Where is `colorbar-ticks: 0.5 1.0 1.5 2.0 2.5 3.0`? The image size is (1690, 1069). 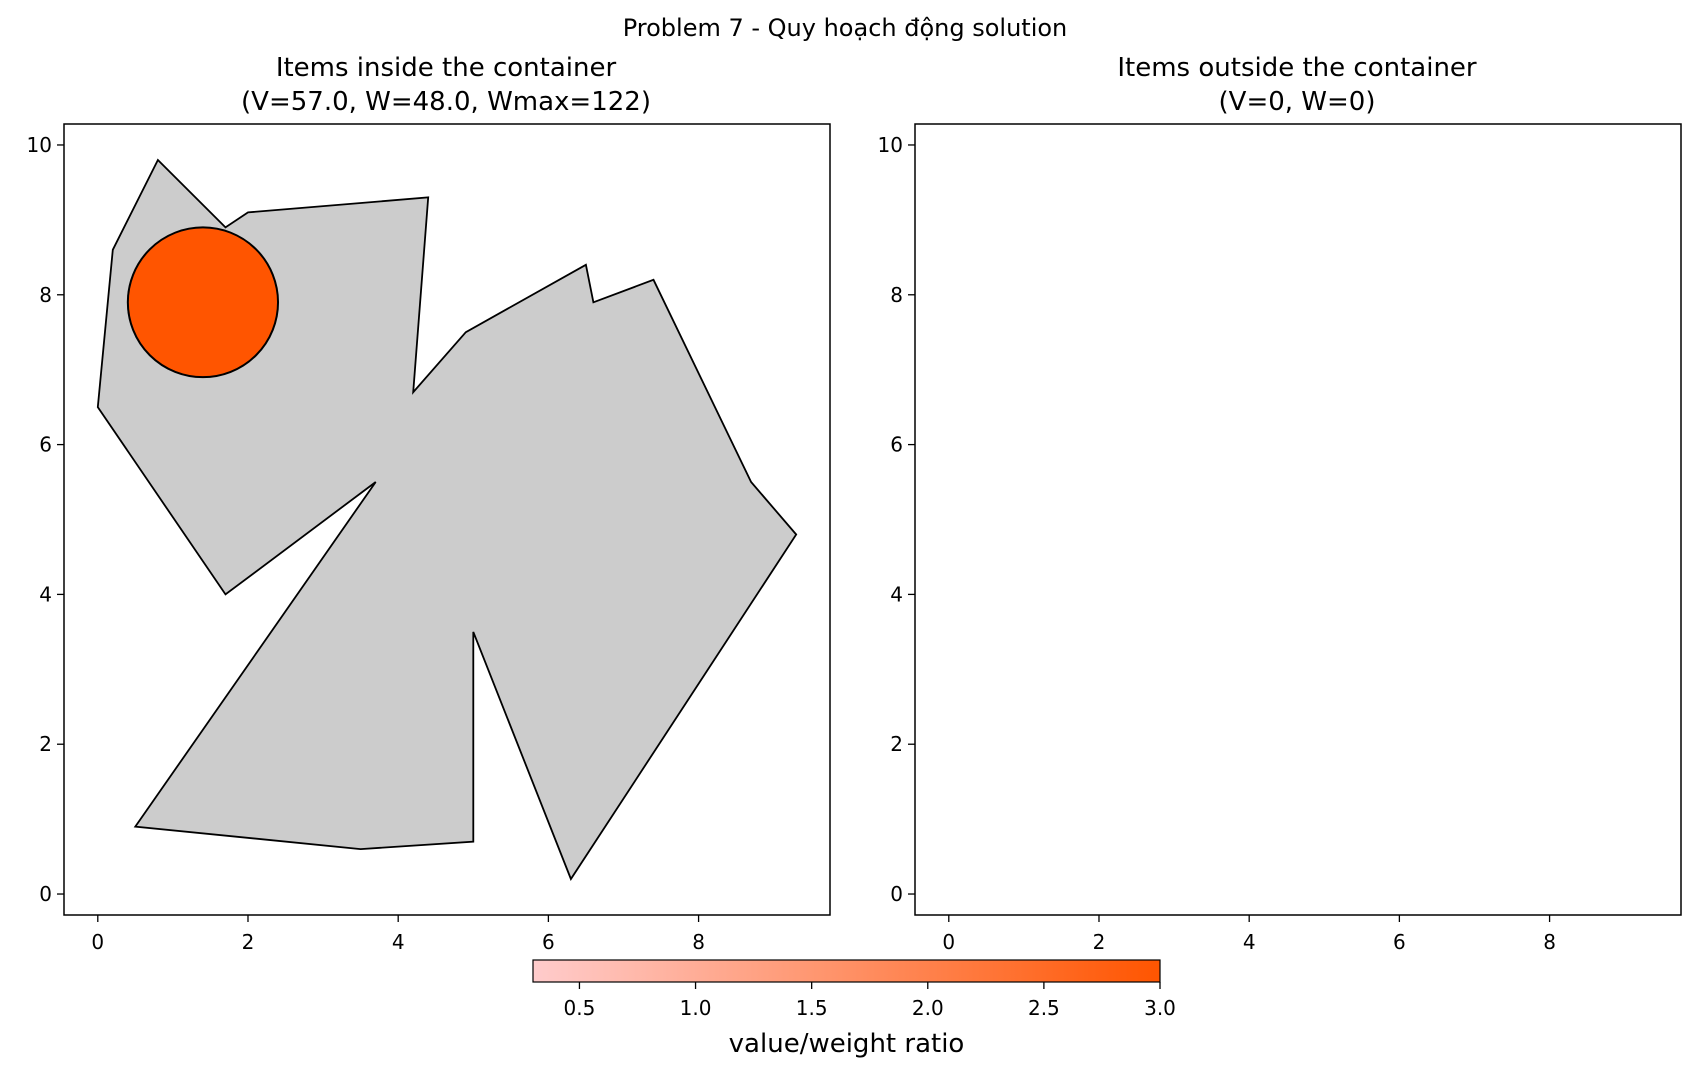
colorbar-ticks: 0.5 1.0 1.5 2.0 2.5 3.0 is located at coordinates (870, 1001).